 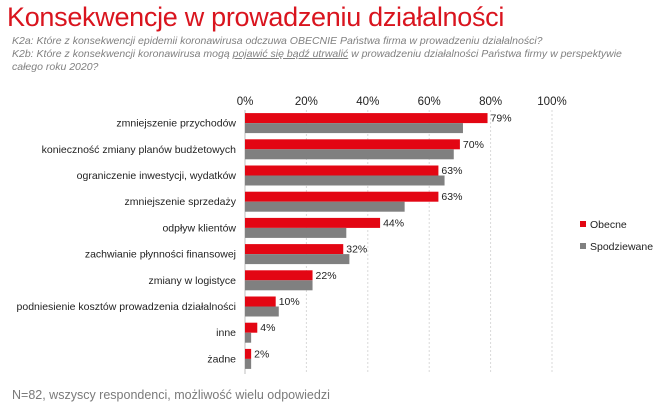 What do you see at coordinates (256, 17) in the screenshot?
I see `page-title: Konsekwencje w prowadzeniu działalności` at bounding box center [256, 17].